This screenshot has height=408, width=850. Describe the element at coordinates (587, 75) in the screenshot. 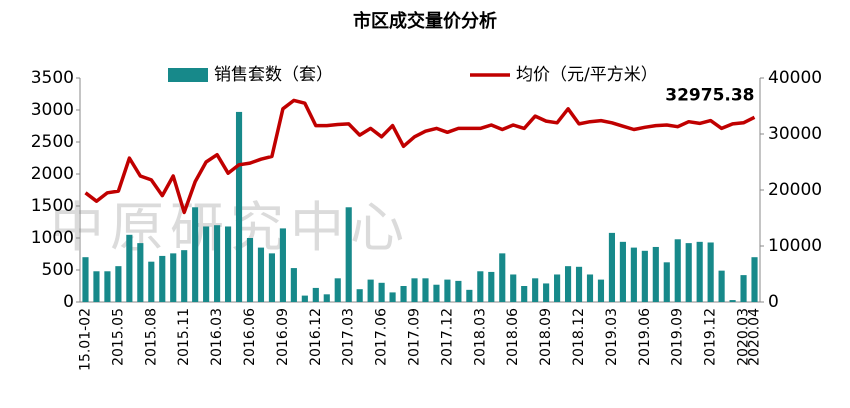

I see `legend-label: 均价（元/平方米）` at that location.